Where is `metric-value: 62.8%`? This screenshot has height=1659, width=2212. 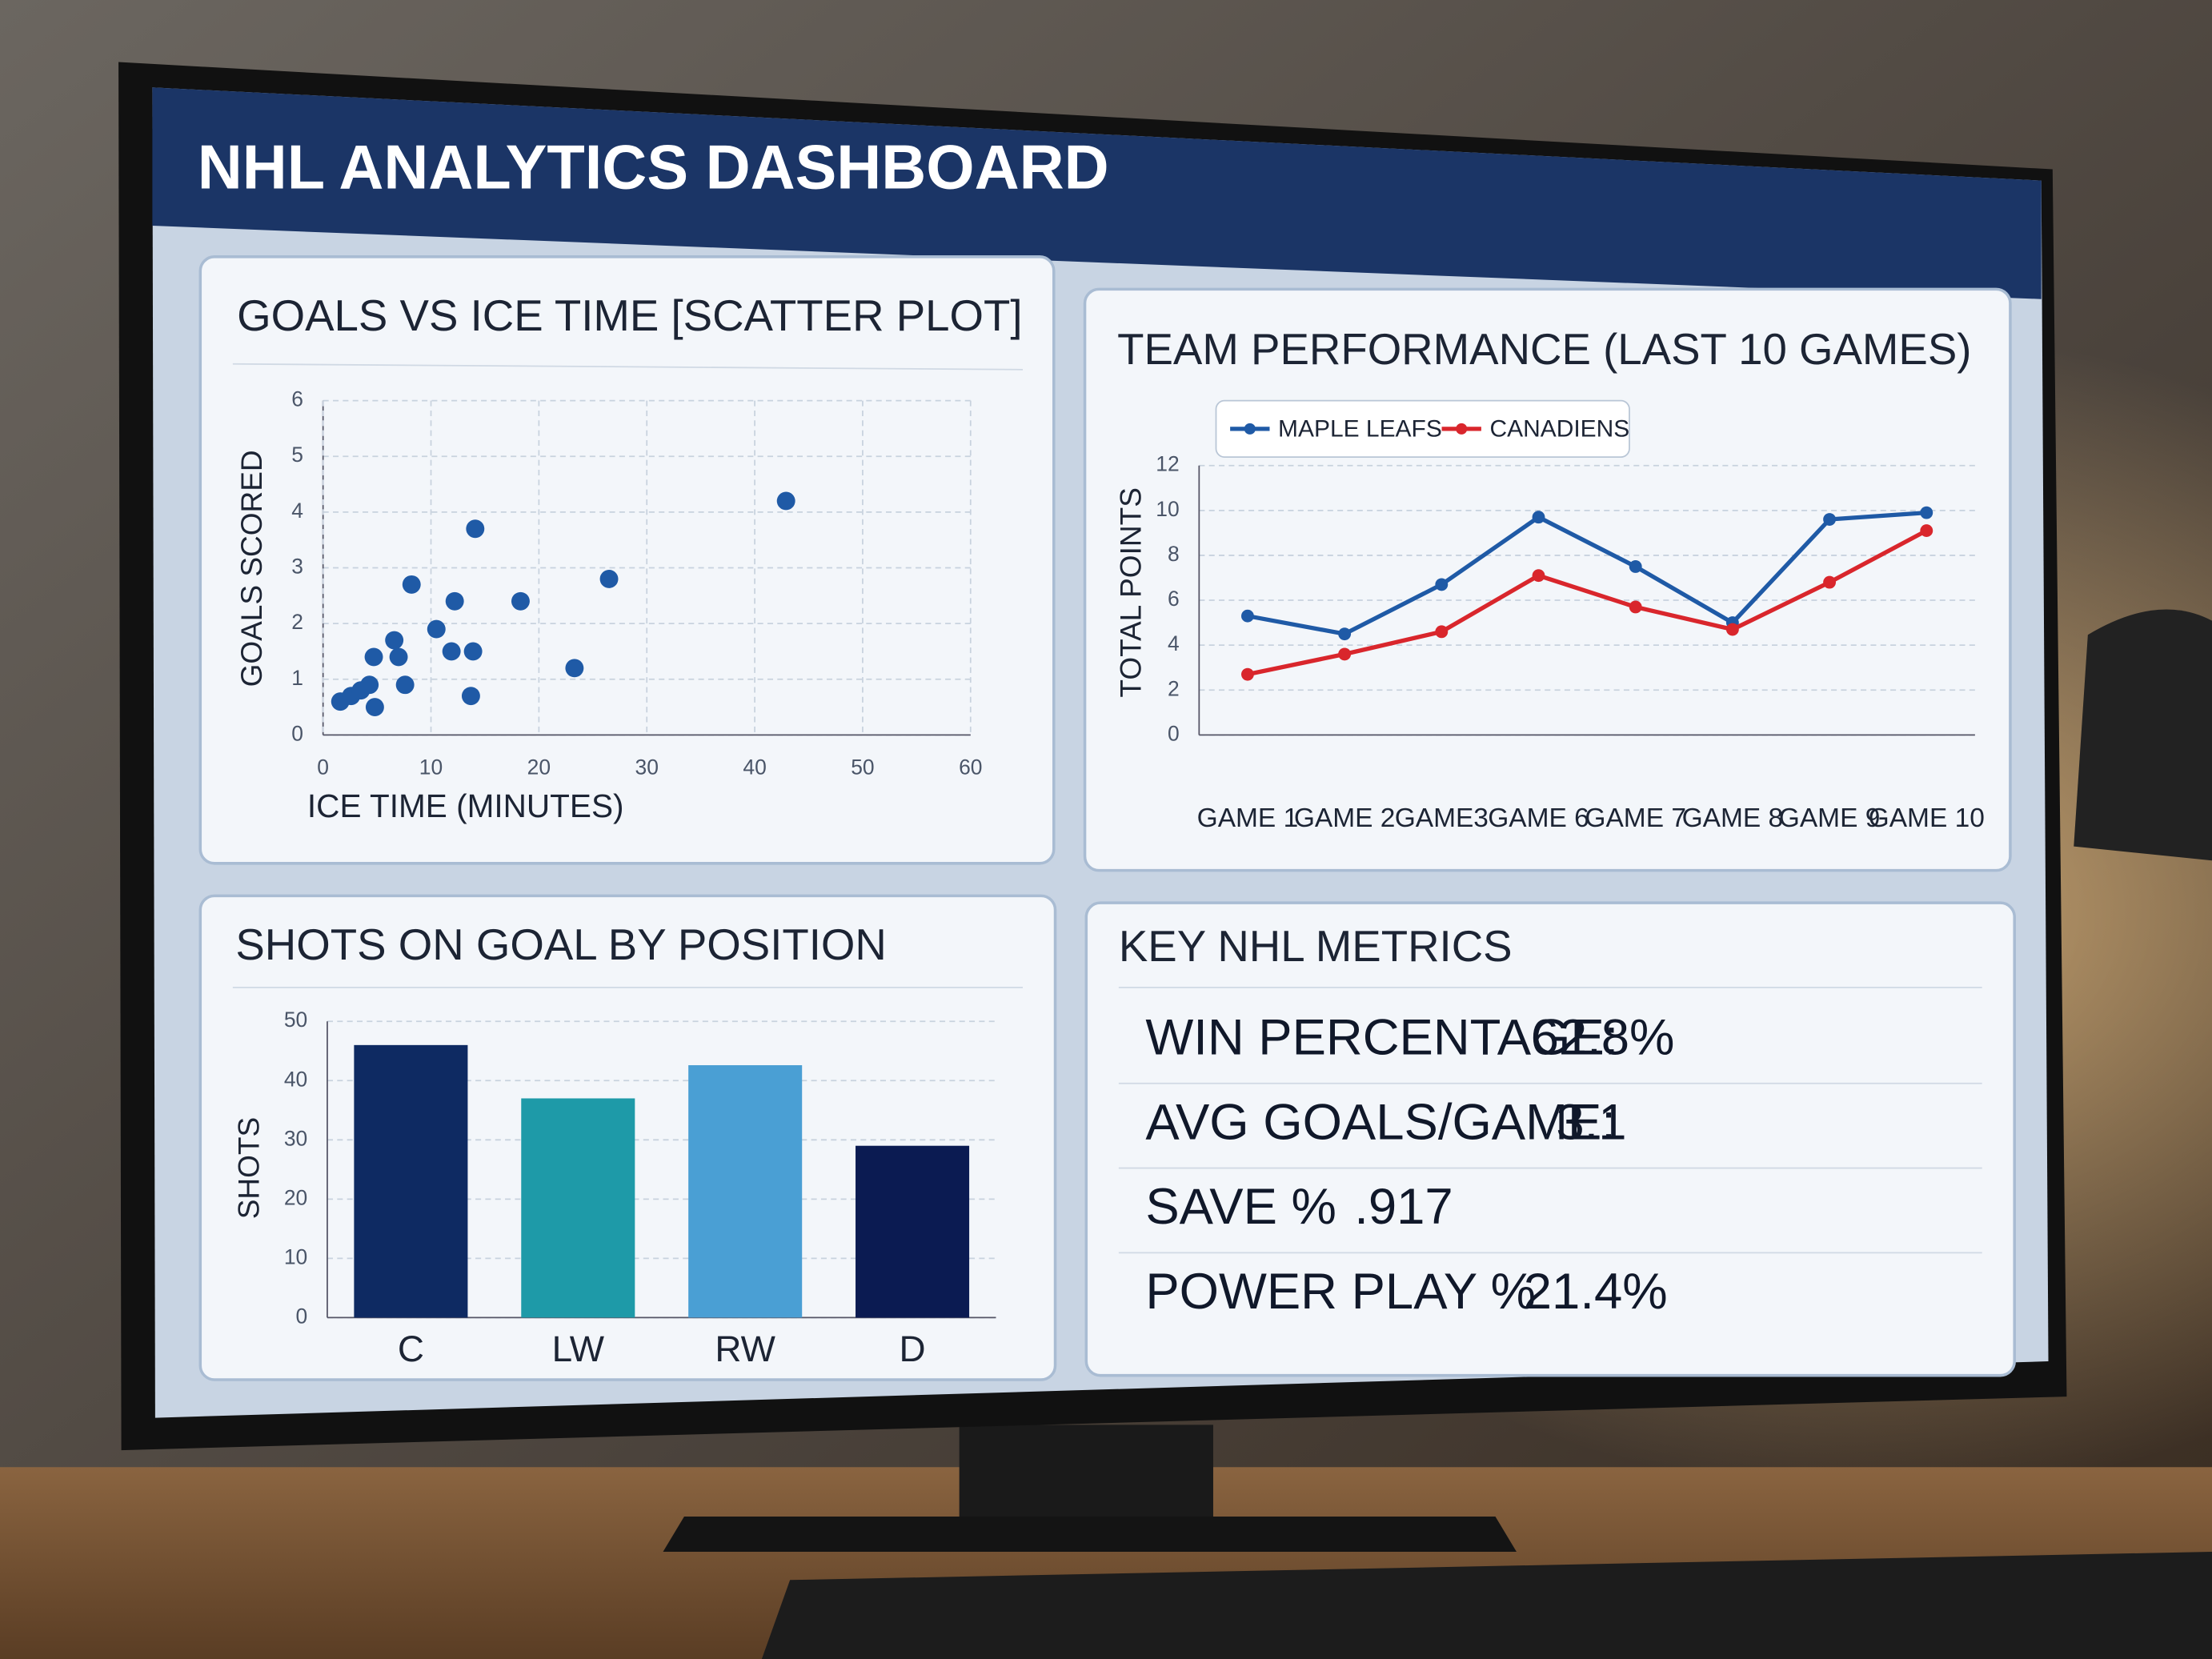 metric-value: 62.8% is located at coordinates (1603, 1038).